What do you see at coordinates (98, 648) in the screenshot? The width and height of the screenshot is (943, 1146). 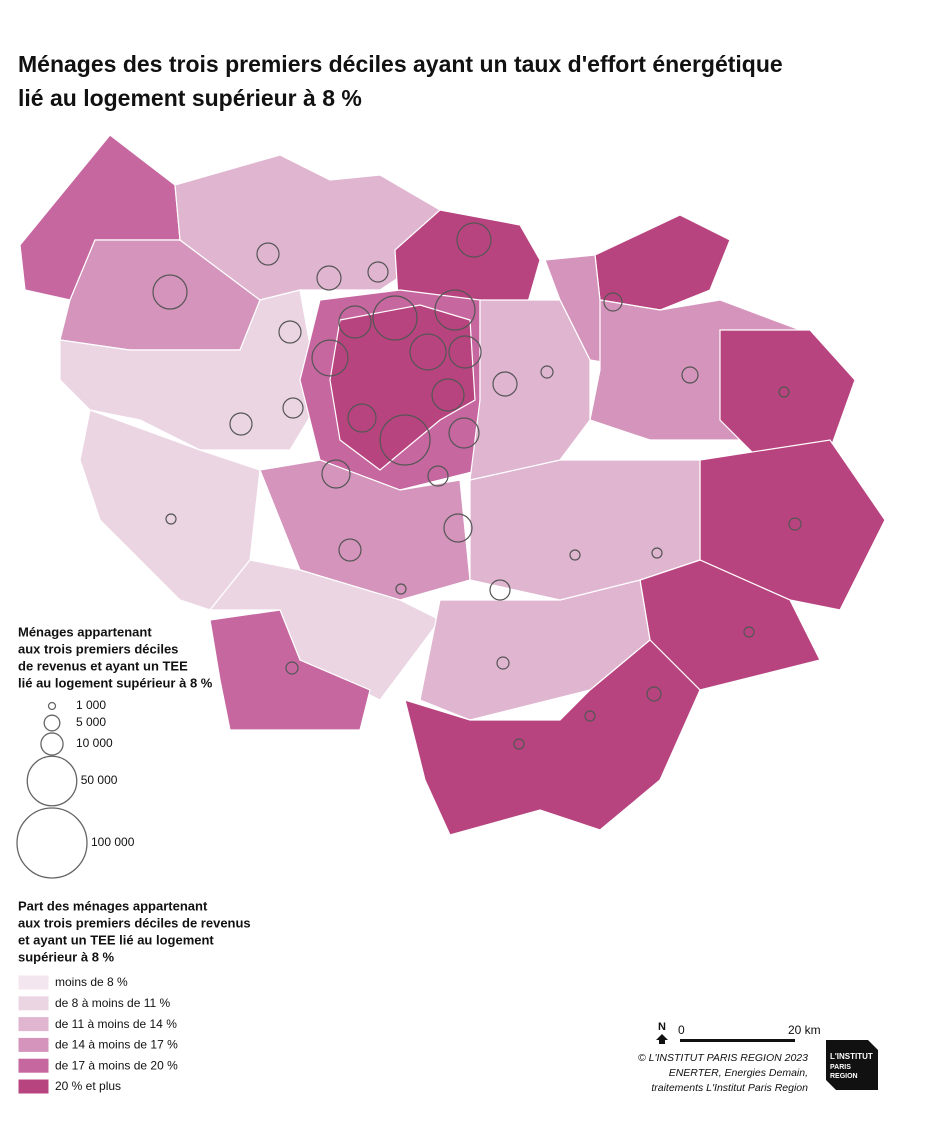 I see `legend-title: aux trois premiers déciles` at bounding box center [98, 648].